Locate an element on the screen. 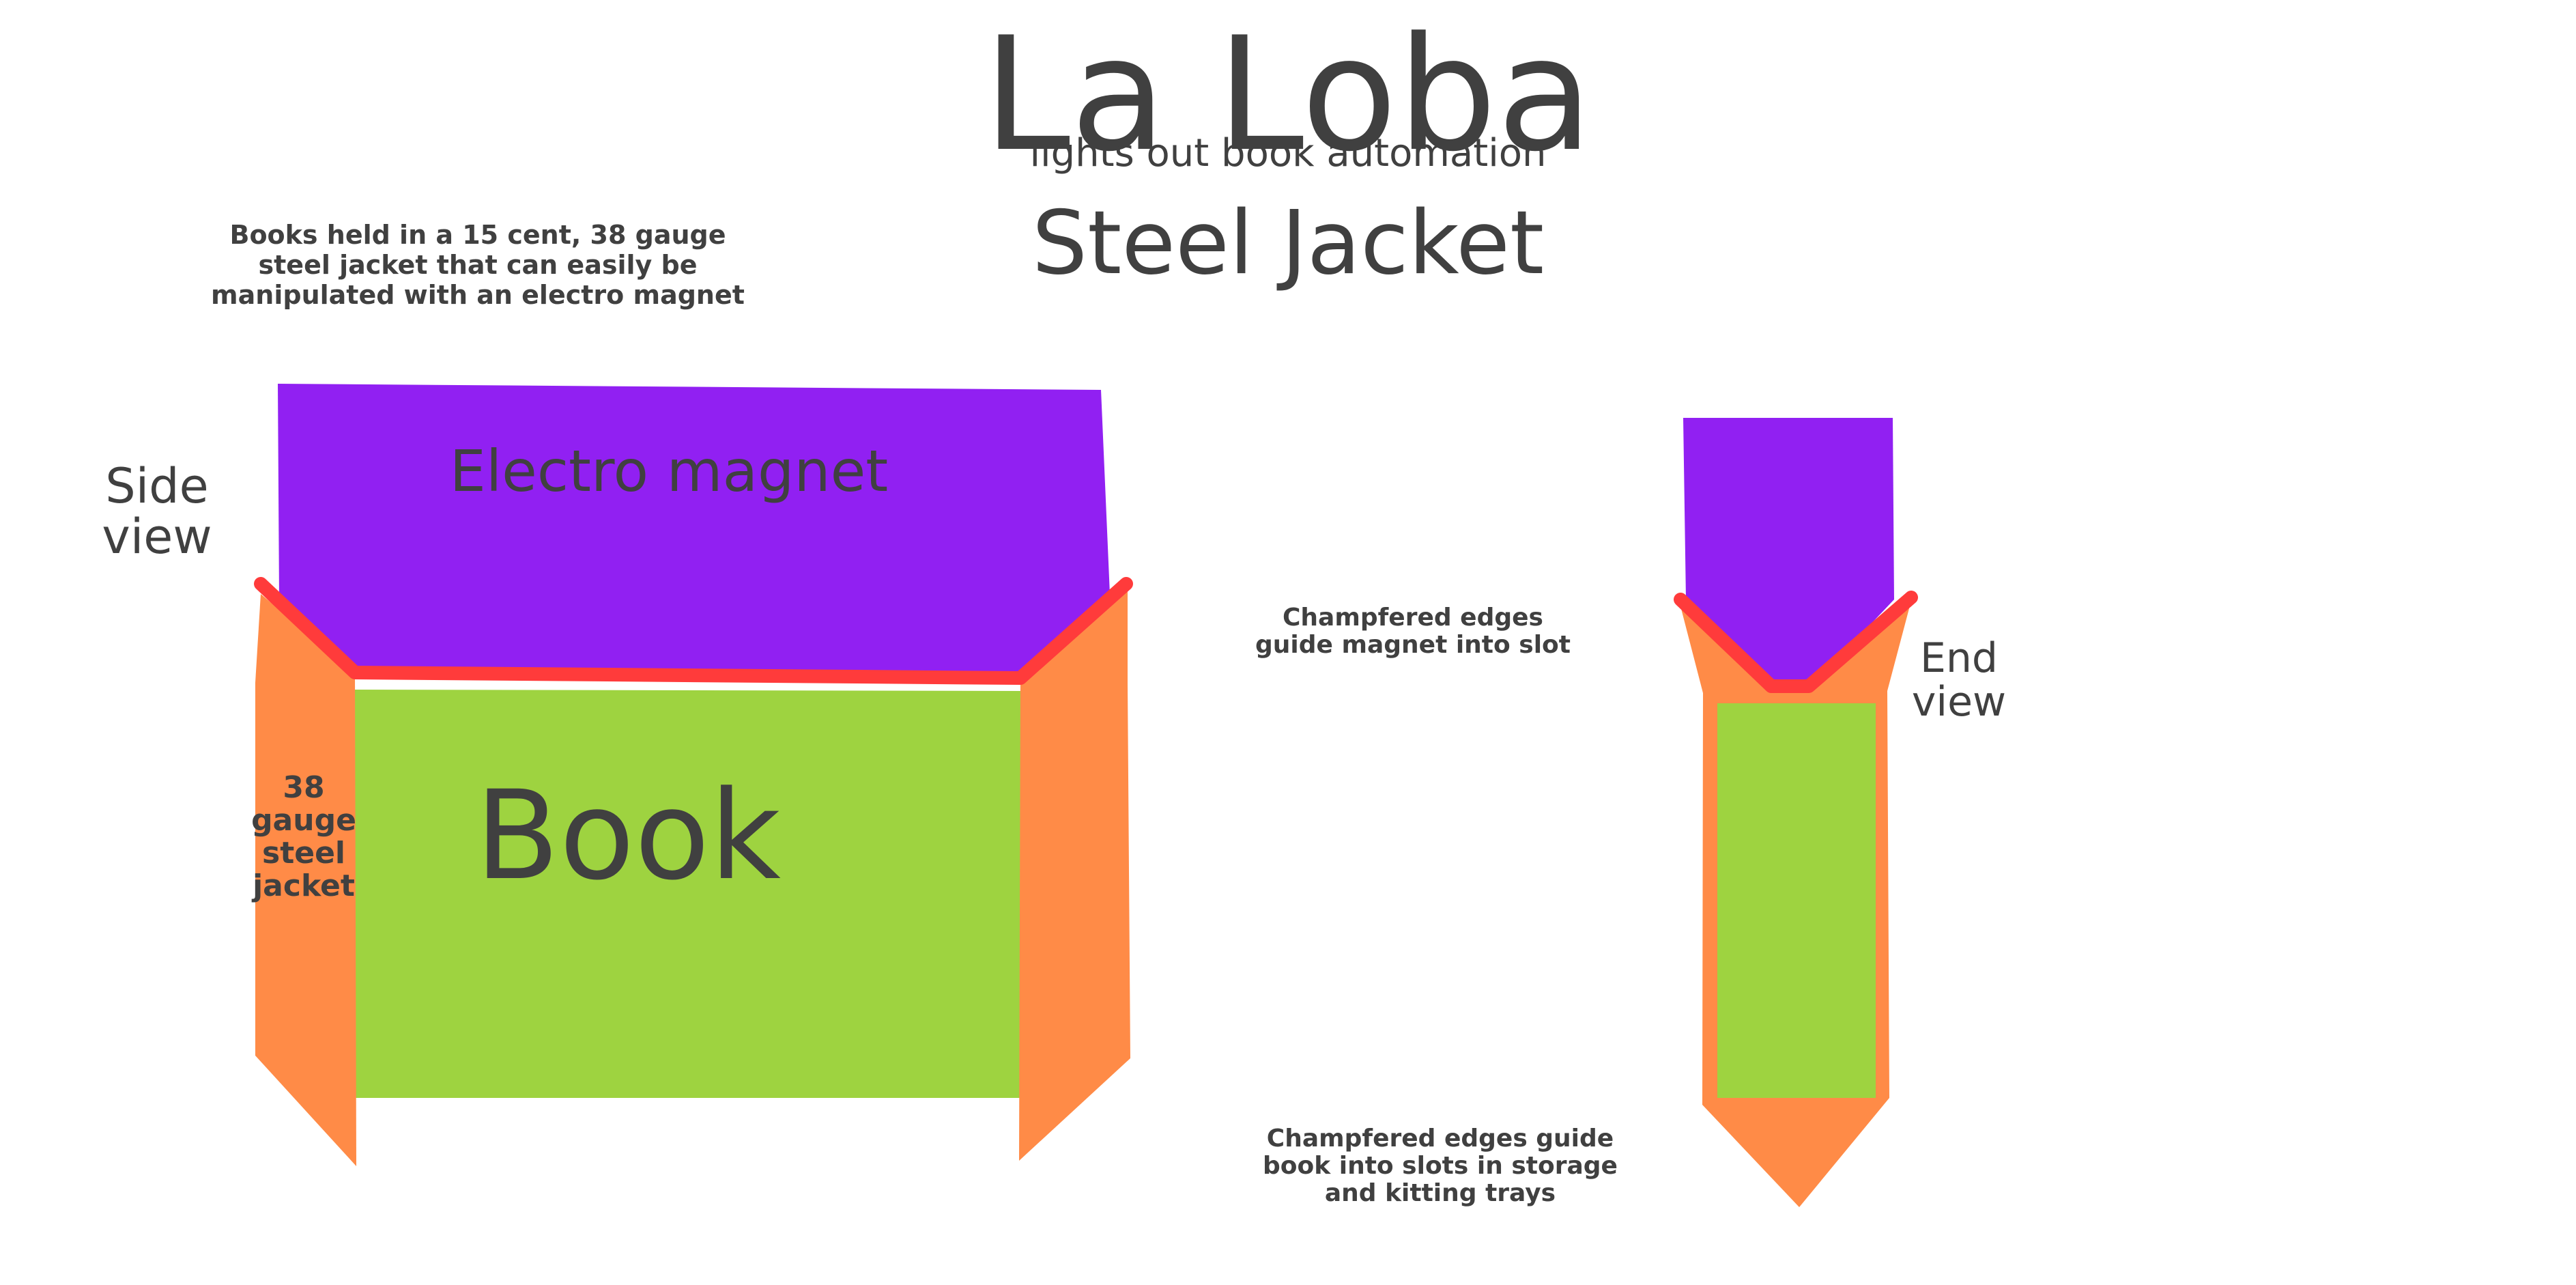 The image size is (2576, 1285). side-jacket-left-wall is located at coordinates (305, 880).